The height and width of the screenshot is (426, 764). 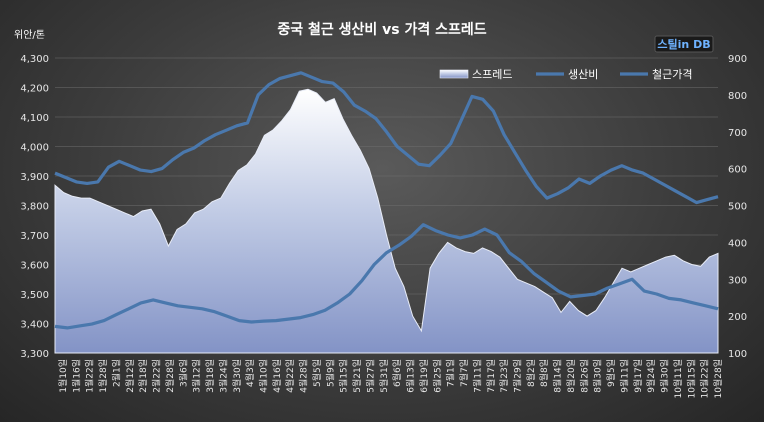 I want to click on x-tick-label: 6월25일, so click(x=437, y=376).